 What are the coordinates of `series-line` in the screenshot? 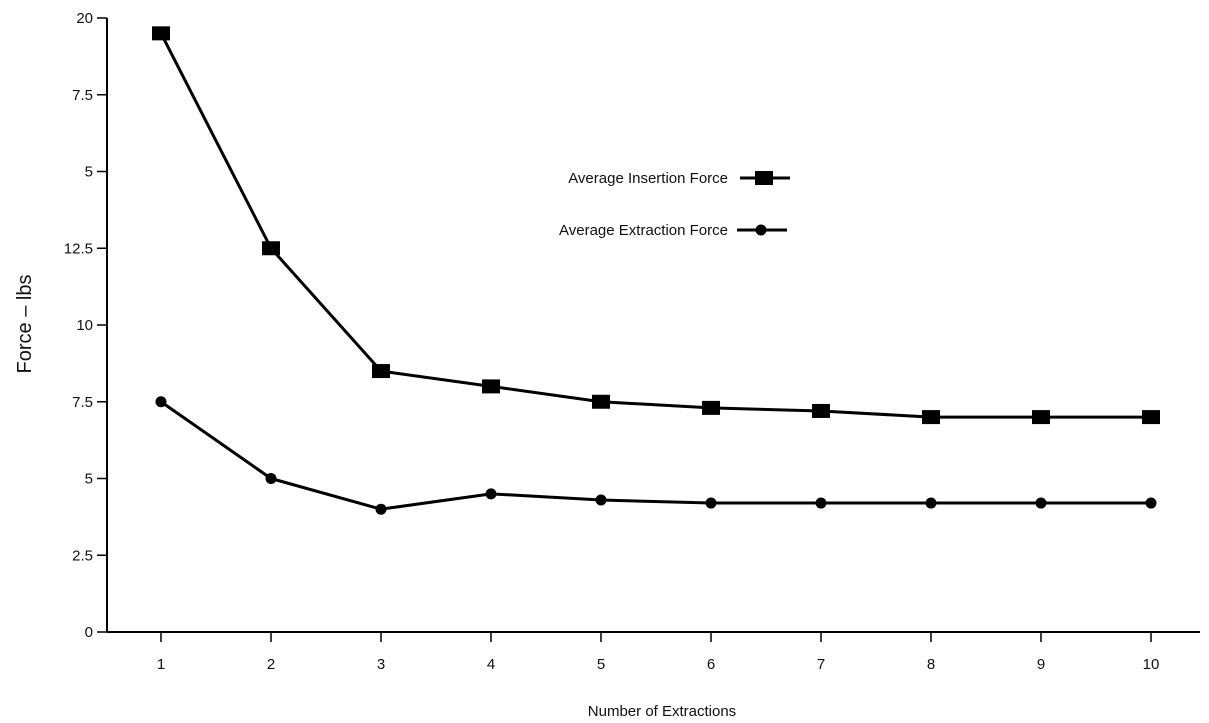 It's located at (655, 455).